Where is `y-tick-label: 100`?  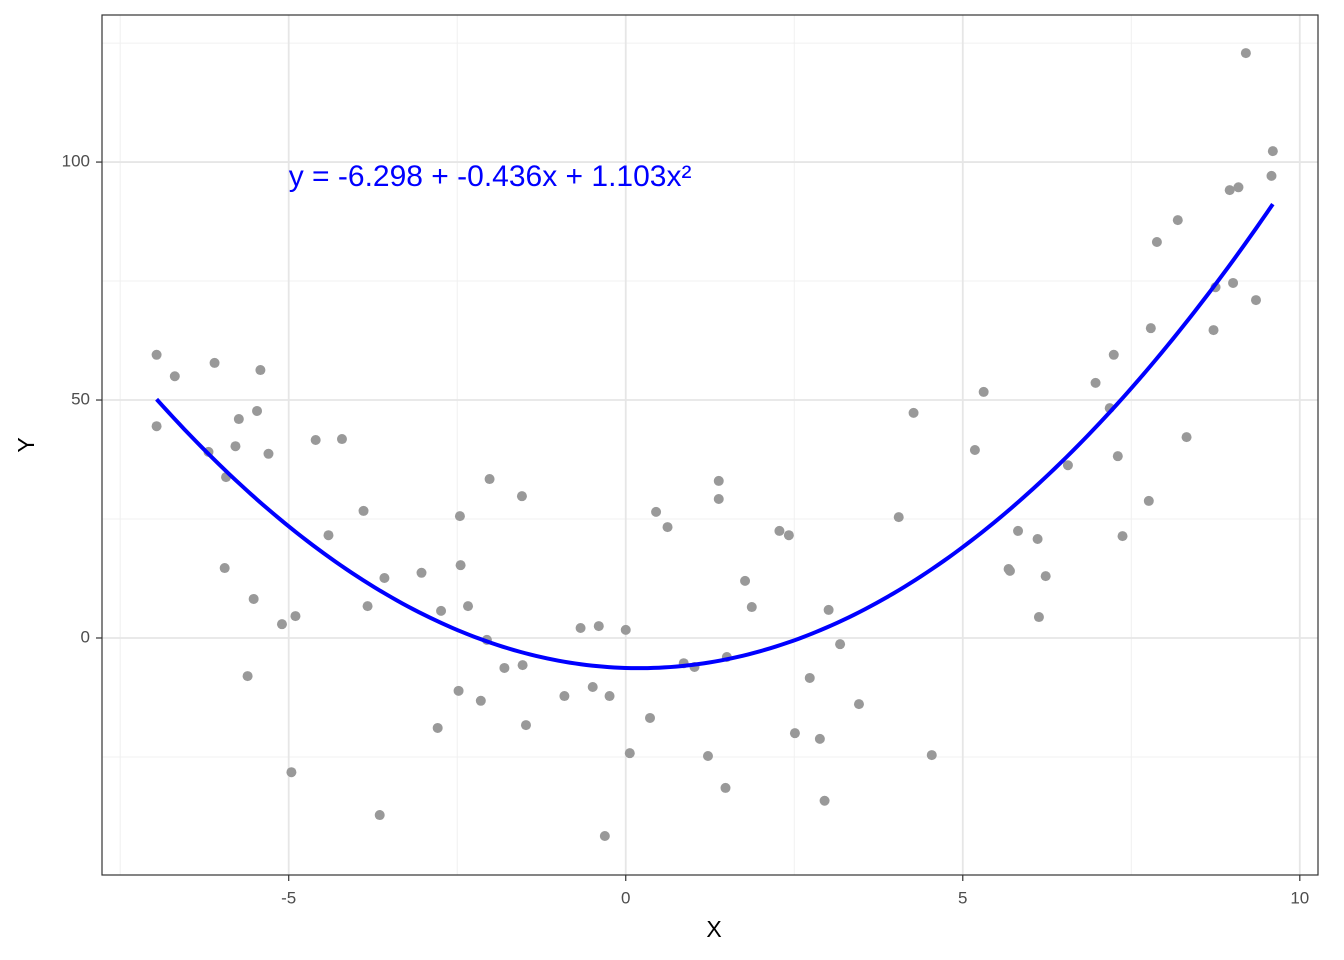 y-tick-label: 100 is located at coordinates (76, 161).